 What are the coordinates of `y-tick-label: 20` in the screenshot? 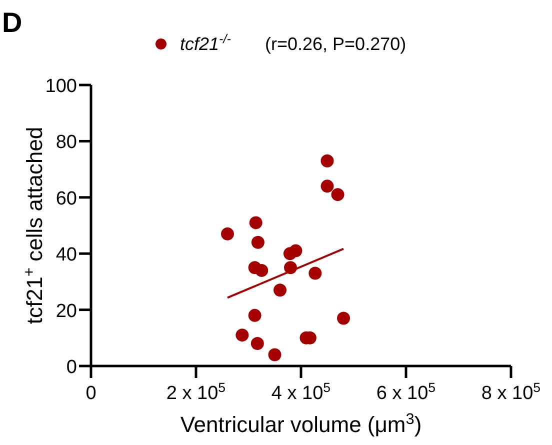 It's located at (66, 311).